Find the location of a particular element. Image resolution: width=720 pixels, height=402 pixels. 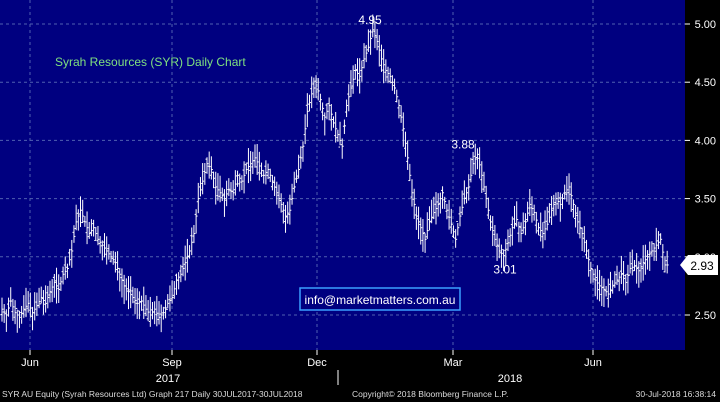

last-price-label: 2.93 is located at coordinates (702, 266).